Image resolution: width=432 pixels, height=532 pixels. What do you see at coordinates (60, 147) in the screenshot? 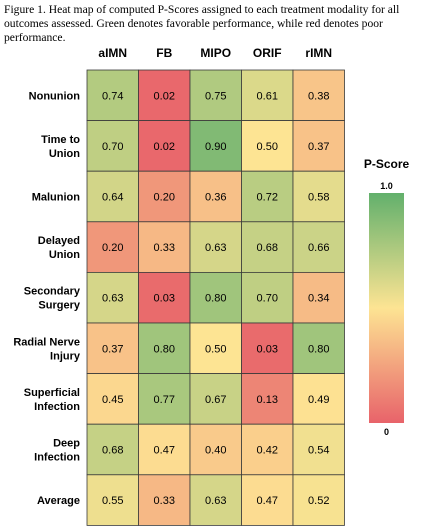
I see `row-label: Time to Union` at bounding box center [60, 147].